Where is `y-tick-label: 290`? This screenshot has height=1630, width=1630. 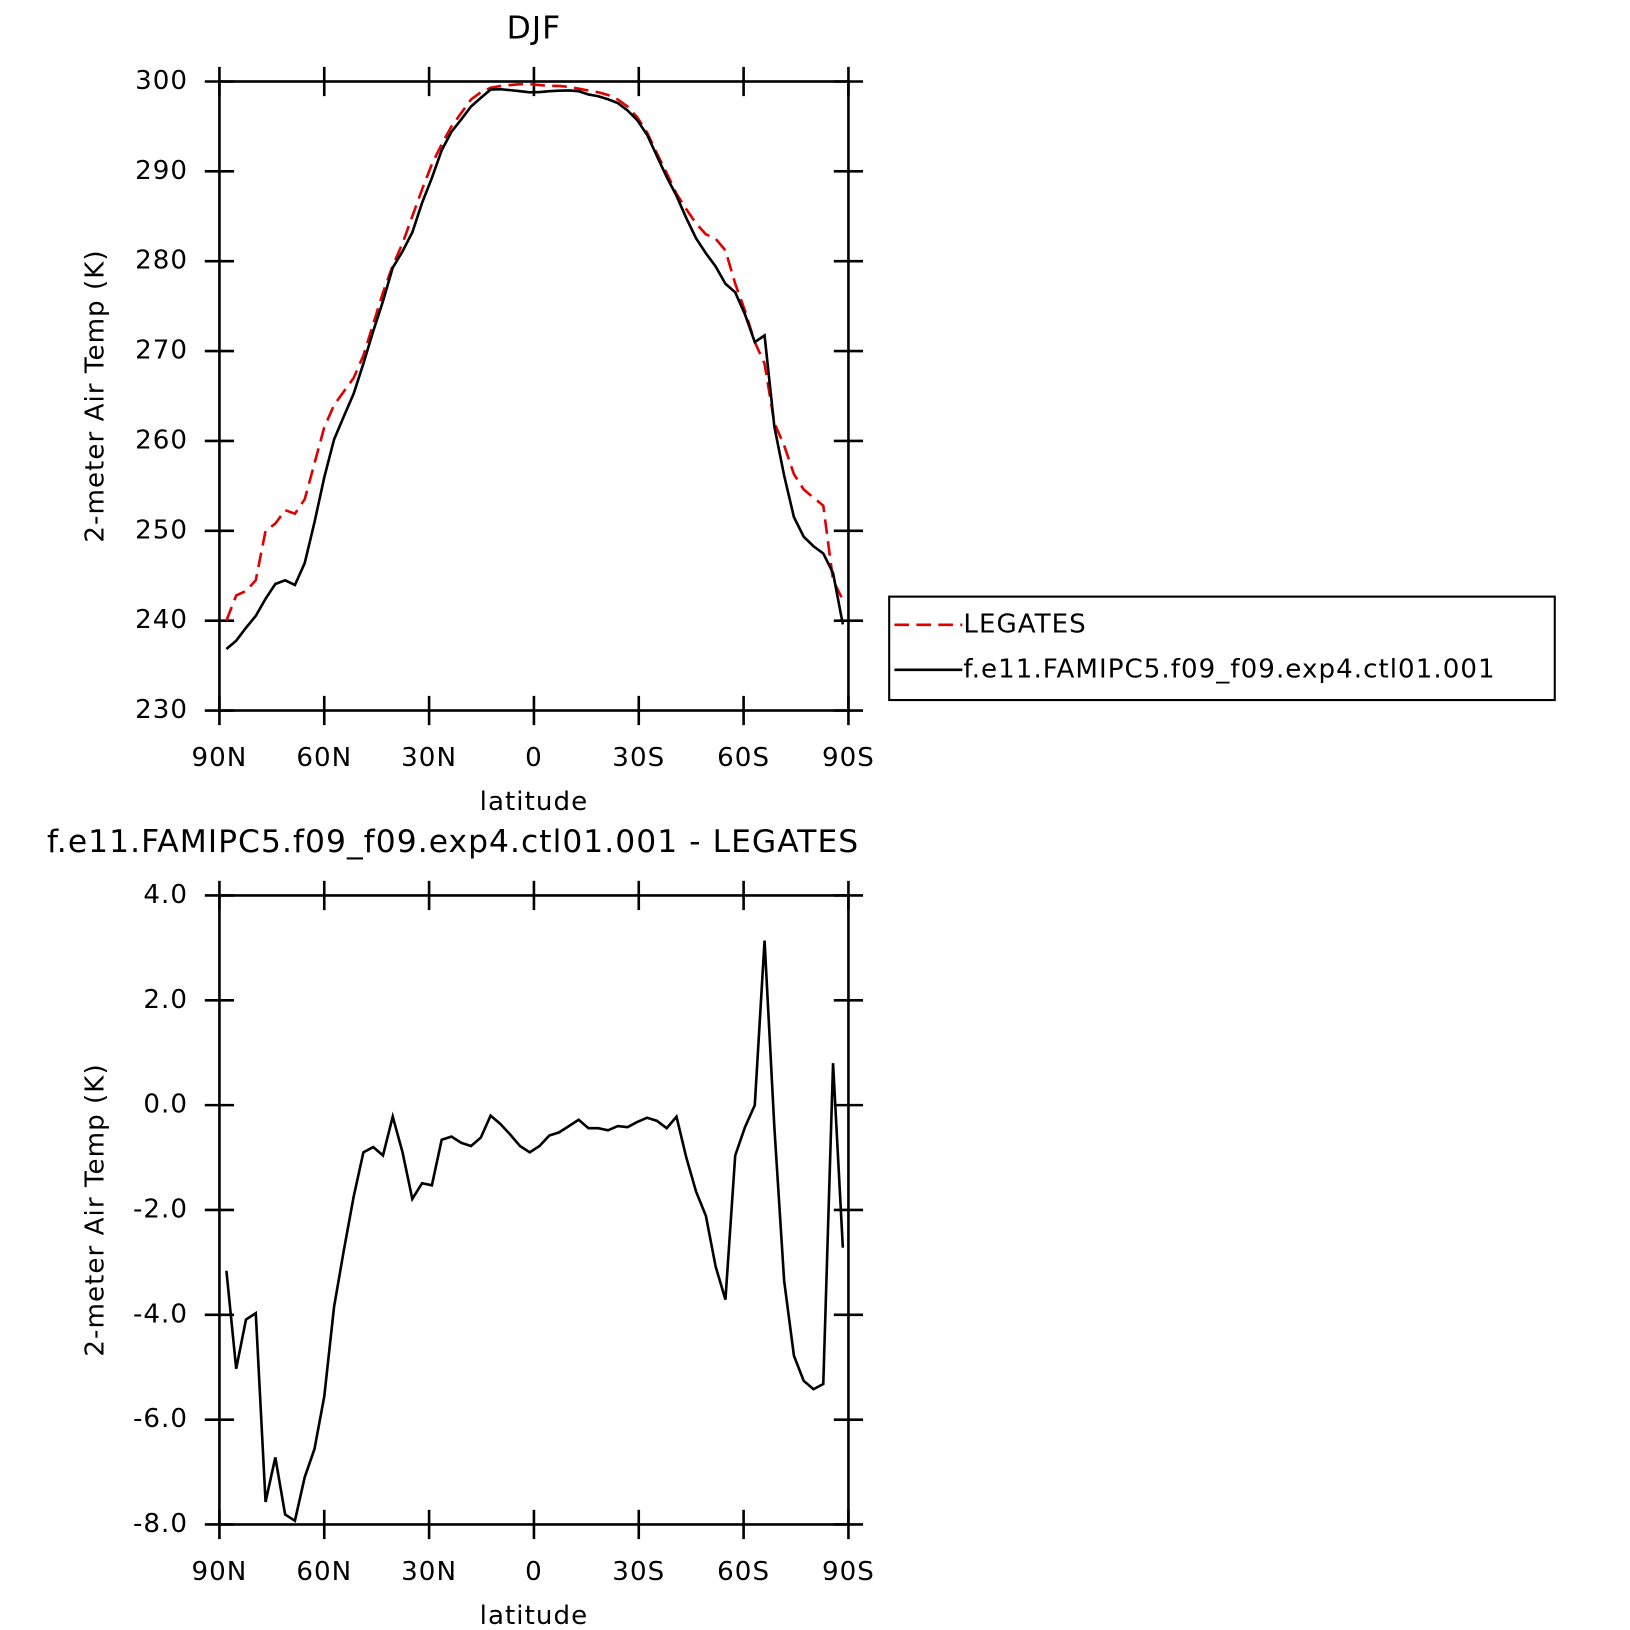
y-tick-label: 290 is located at coordinates (161, 171).